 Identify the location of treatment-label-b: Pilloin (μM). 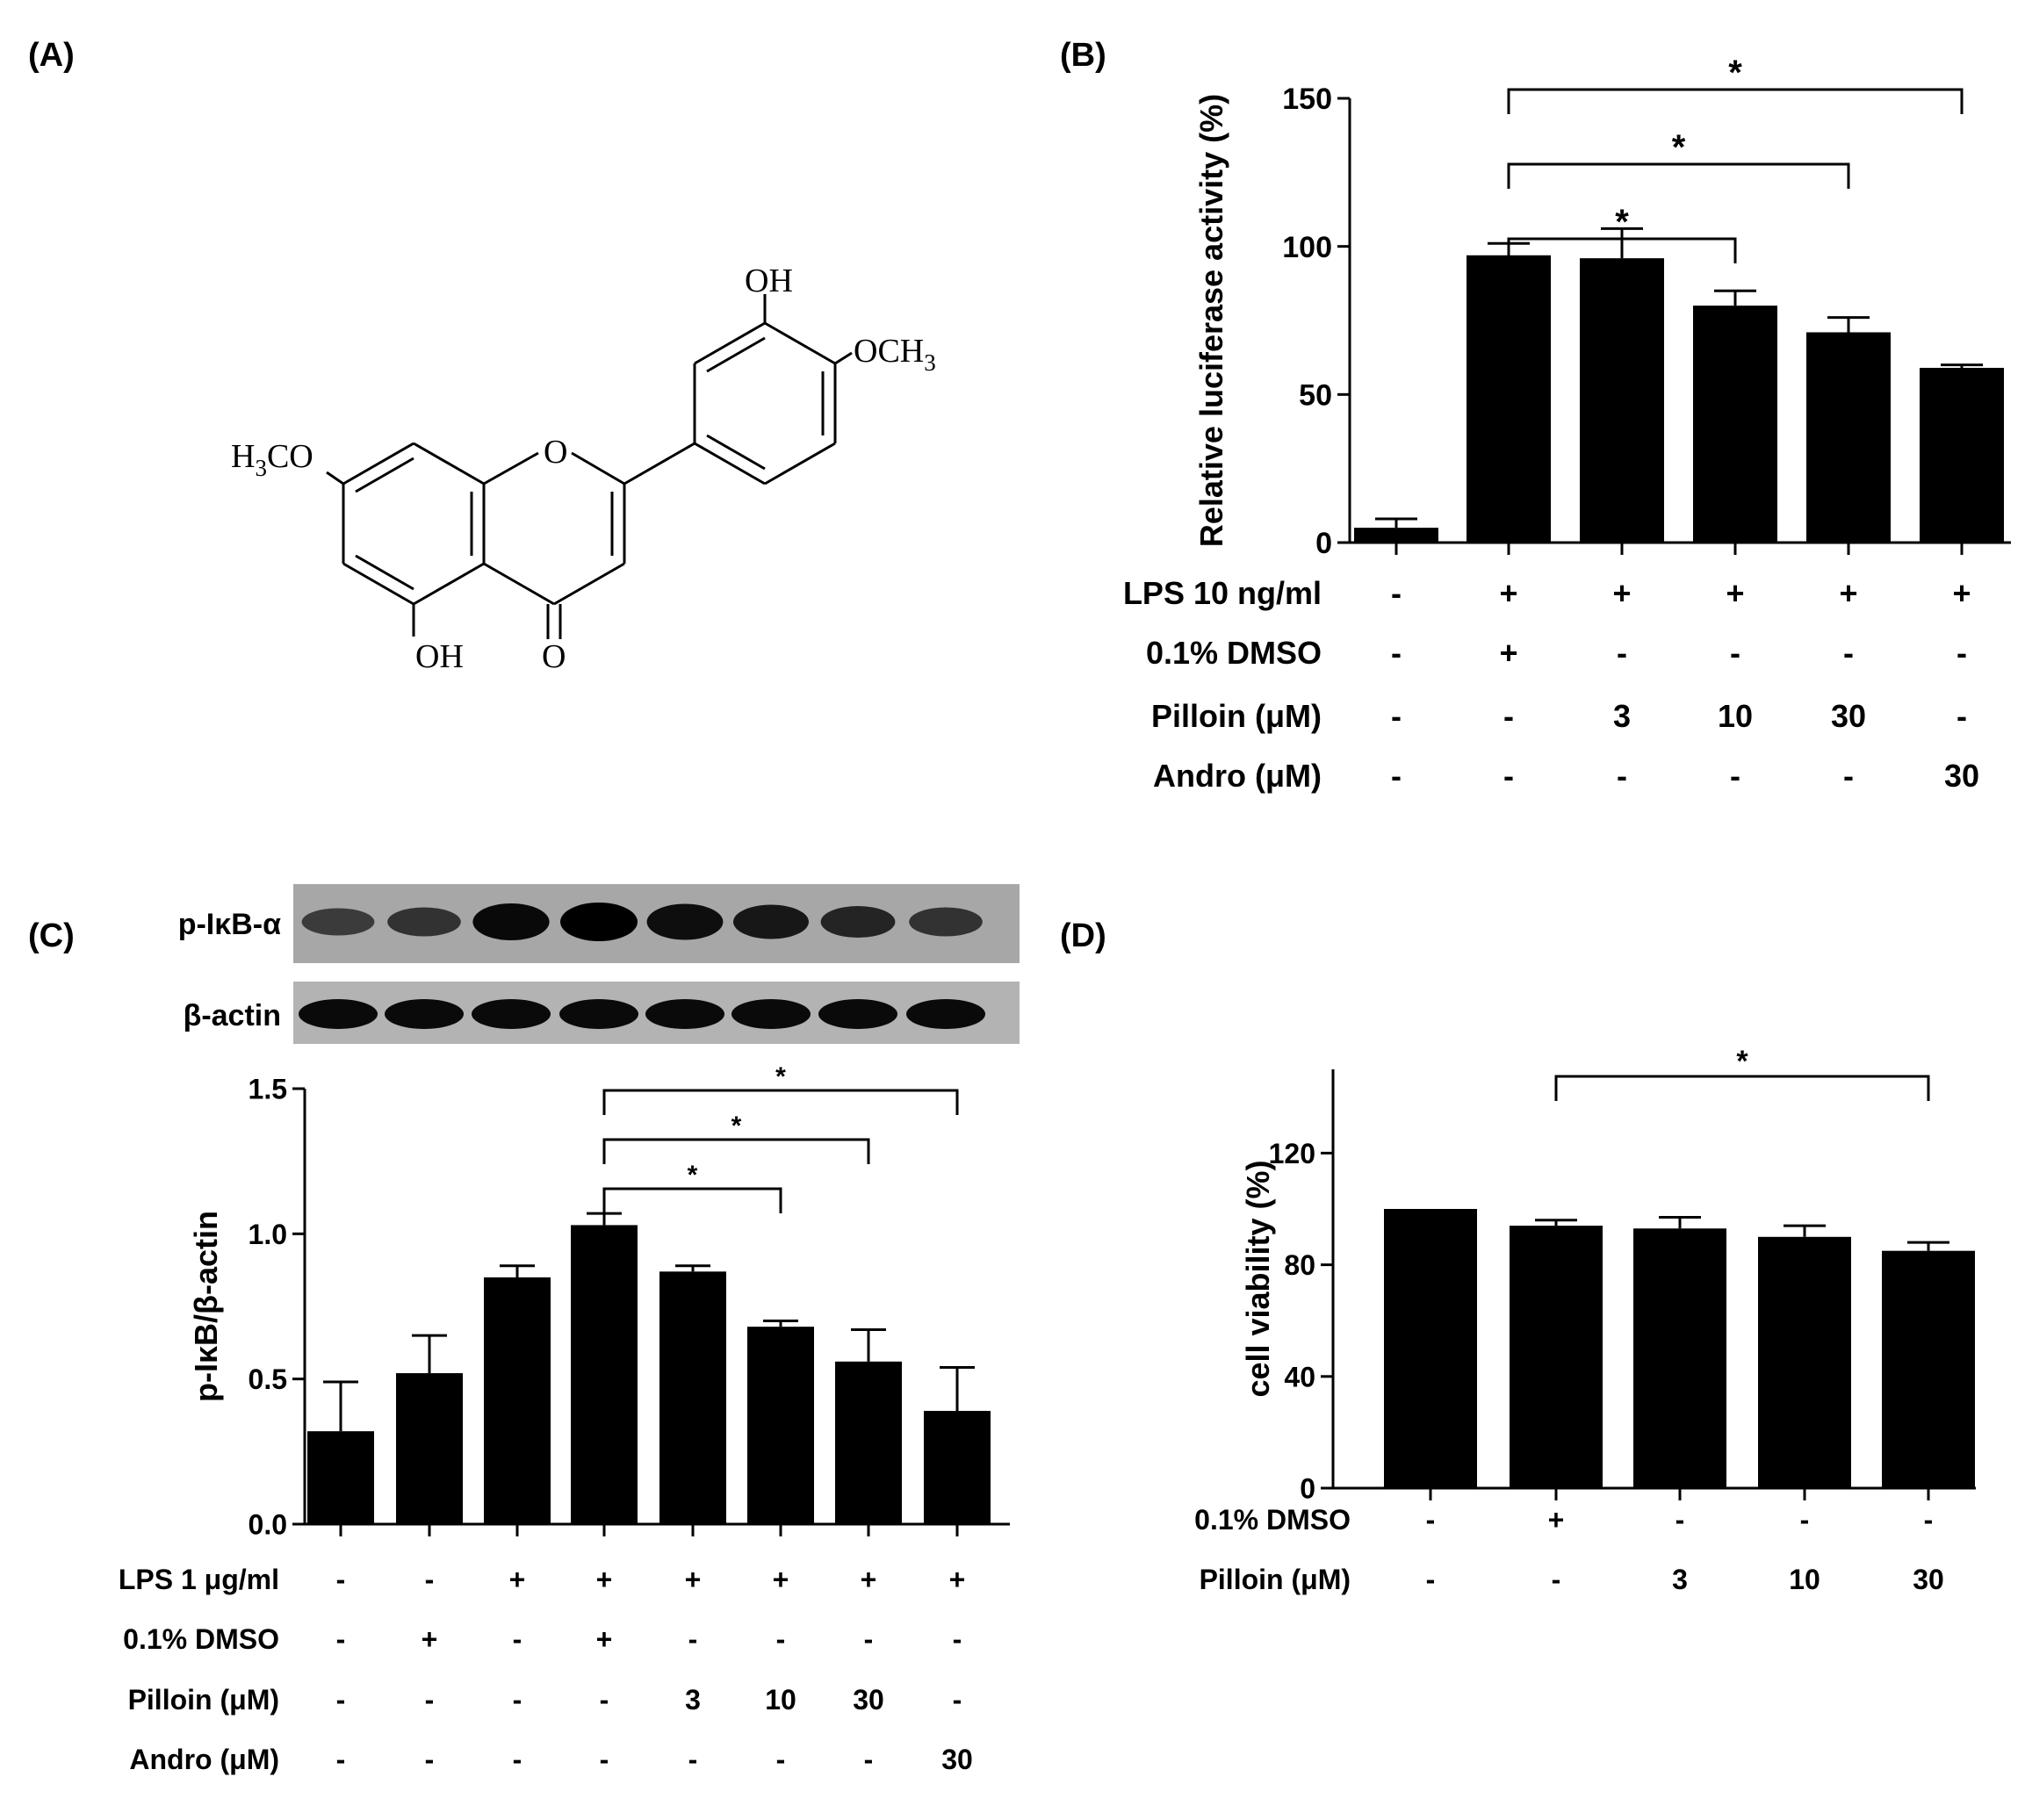
(1236, 716).